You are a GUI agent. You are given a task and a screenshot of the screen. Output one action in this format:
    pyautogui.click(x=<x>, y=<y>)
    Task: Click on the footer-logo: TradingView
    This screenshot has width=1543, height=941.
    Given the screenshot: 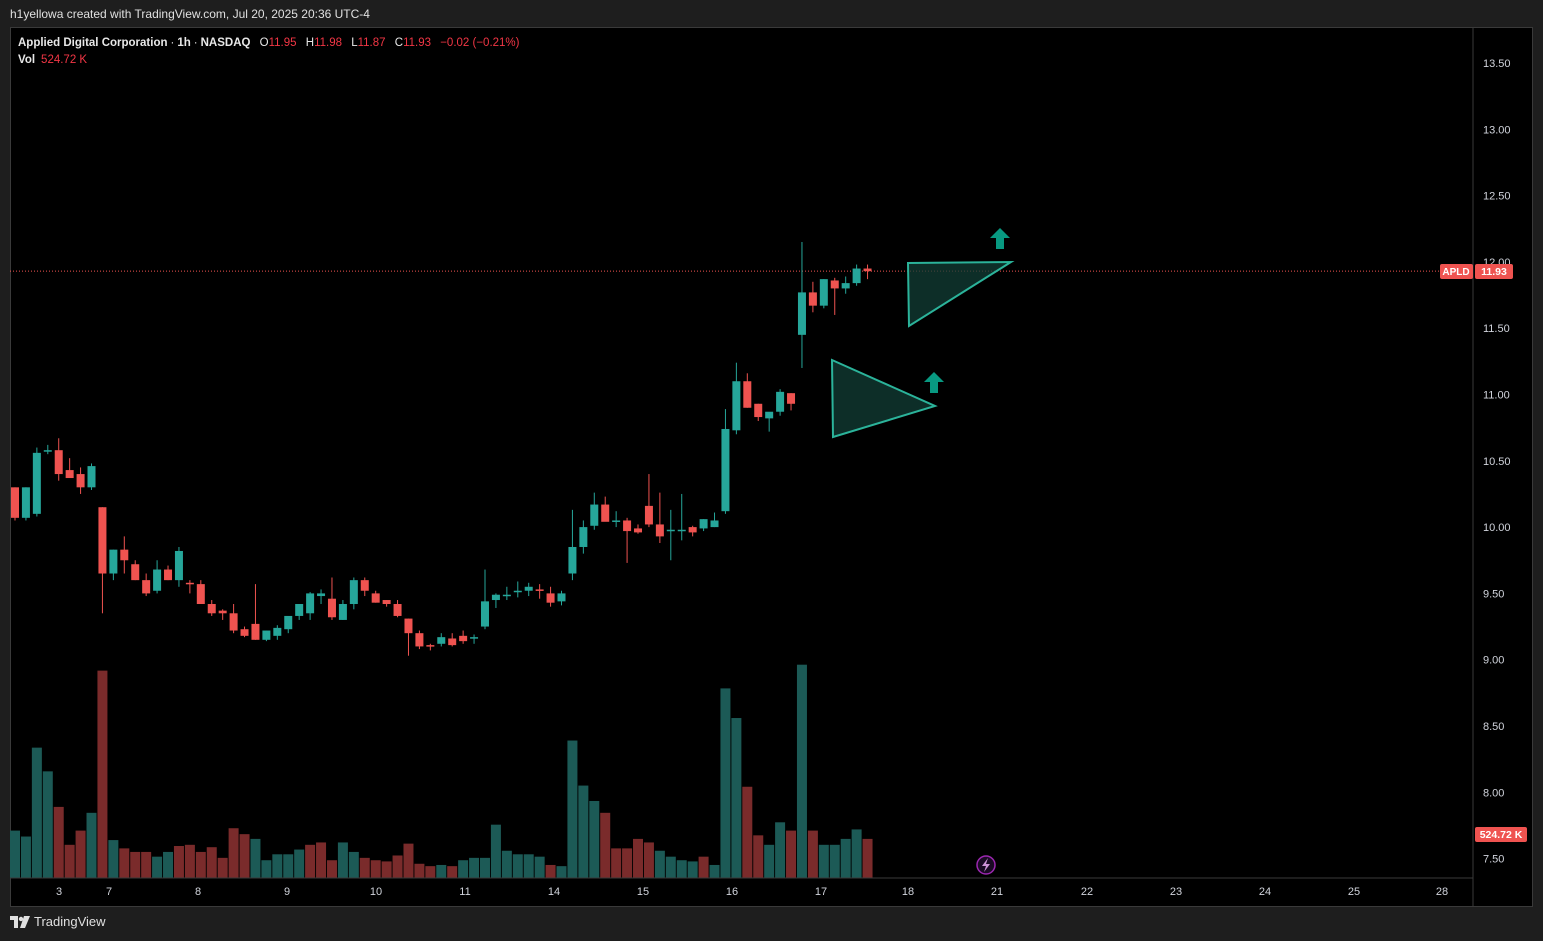 What is the action you would take?
    pyautogui.click(x=58, y=921)
    